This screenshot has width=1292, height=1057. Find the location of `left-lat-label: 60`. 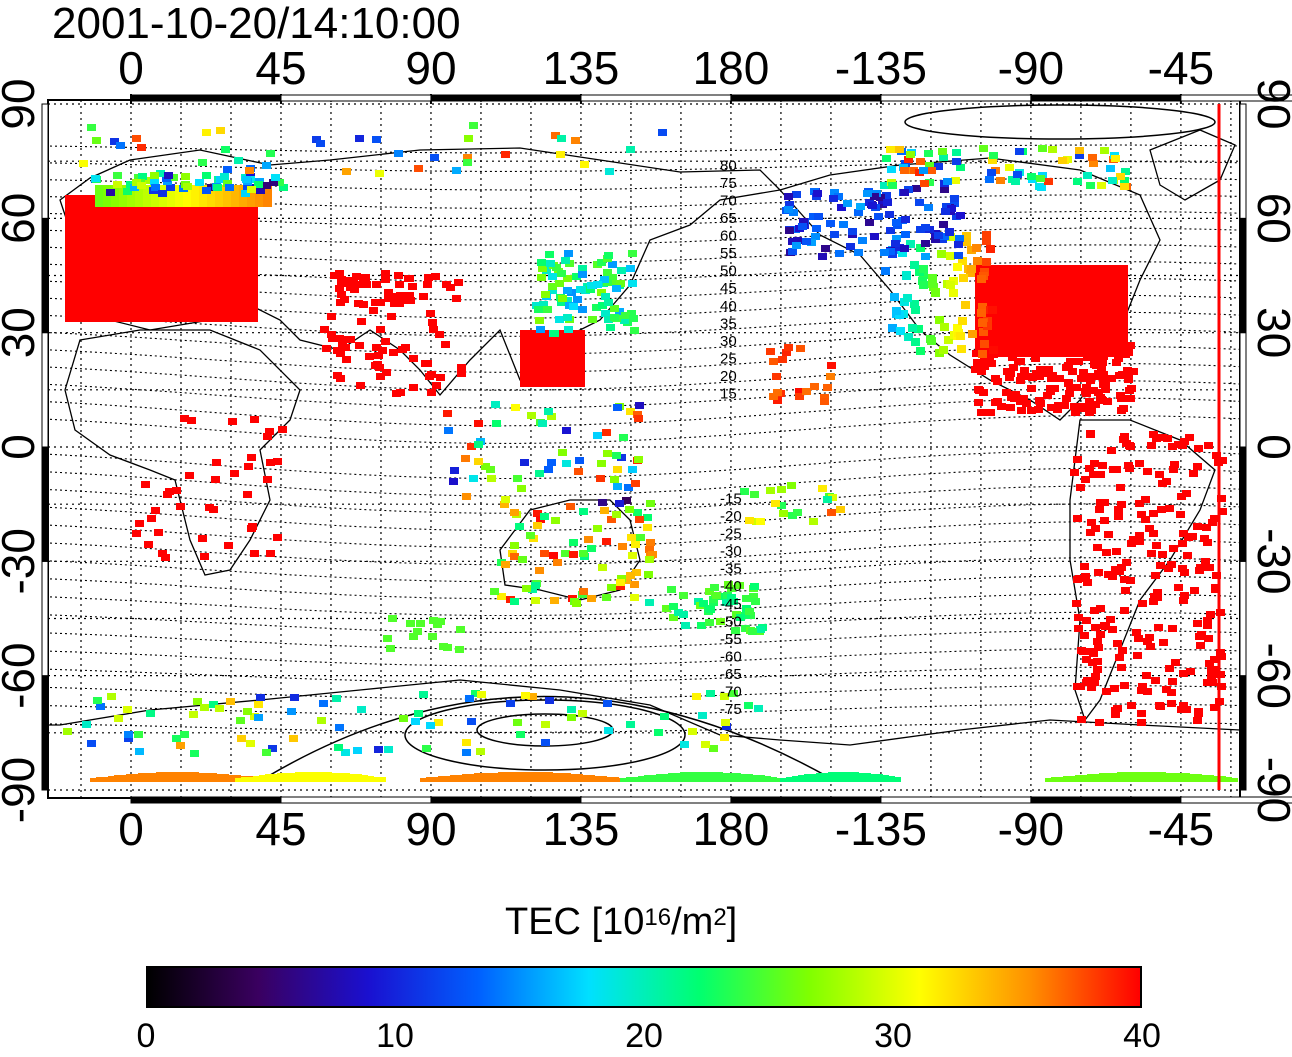

left-lat-label: 60 is located at coordinates (22, 218).